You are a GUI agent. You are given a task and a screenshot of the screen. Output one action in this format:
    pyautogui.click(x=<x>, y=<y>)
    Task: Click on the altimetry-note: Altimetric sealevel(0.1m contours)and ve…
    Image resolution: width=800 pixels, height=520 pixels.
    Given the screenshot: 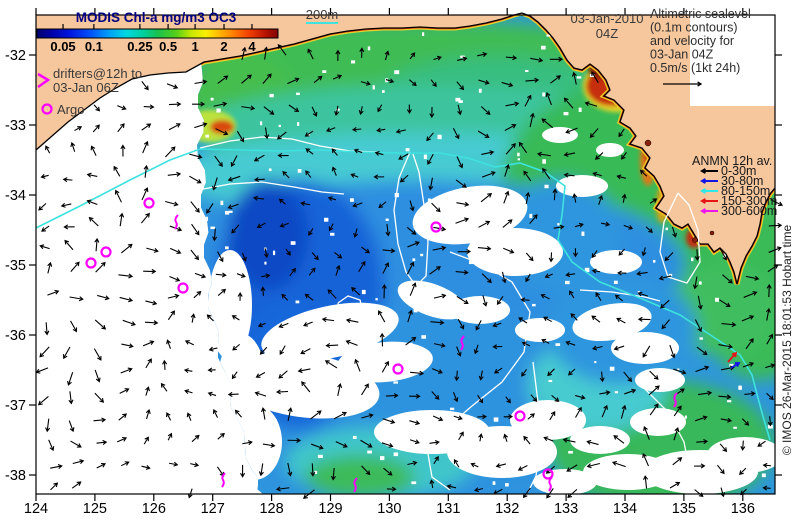 What is the action you would take?
    pyautogui.click(x=700, y=41)
    